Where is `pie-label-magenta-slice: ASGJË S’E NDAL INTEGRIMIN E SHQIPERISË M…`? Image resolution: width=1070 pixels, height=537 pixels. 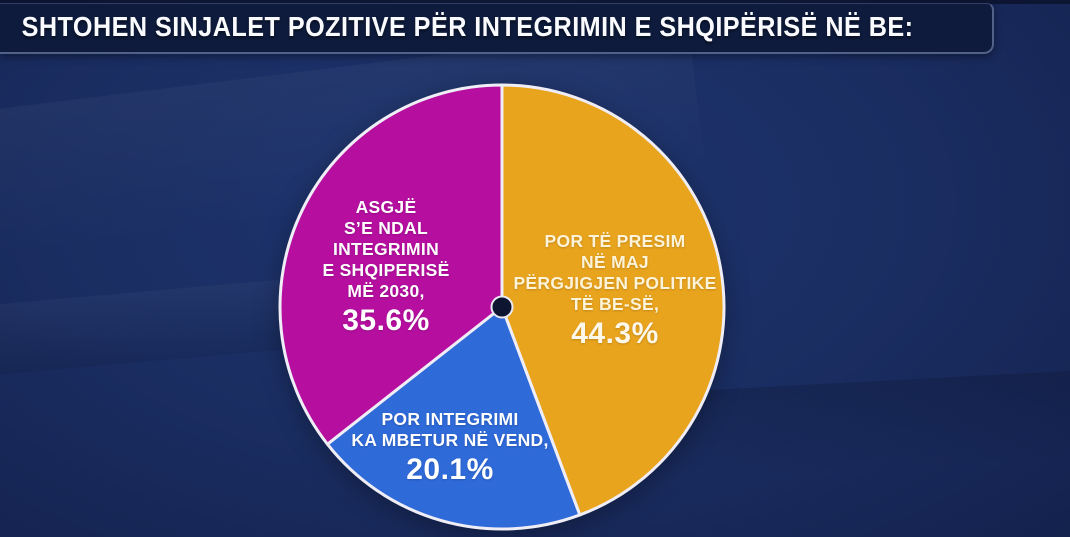 pie-label-magenta-slice: ASGJË S’E NDAL INTEGRIMIN E SHQIPERISË M… is located at coordinates (385, 267).